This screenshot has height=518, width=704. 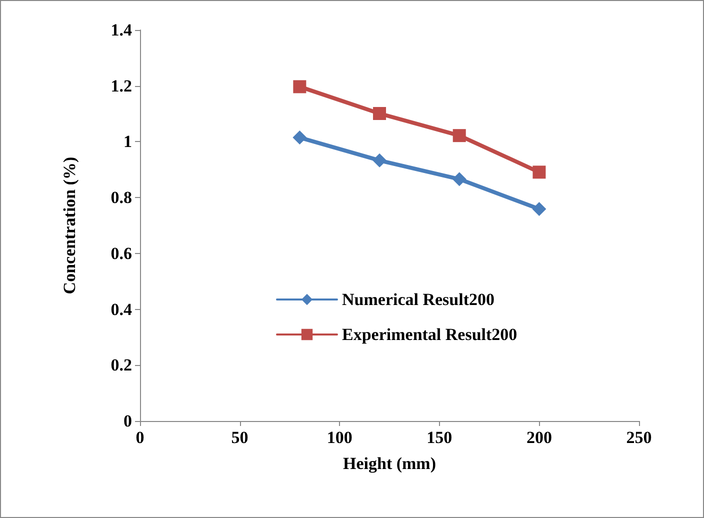 What do you see at coordinates (121, 365) in the screenshot?
I see `y-tick-label: 0.2` at bounding box center [121, 365].